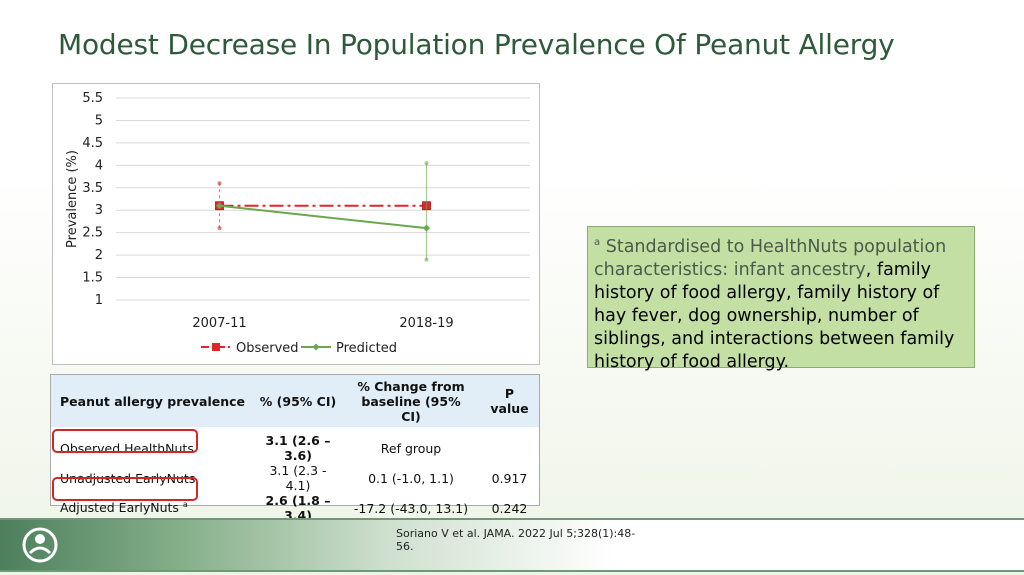 The width and height of the screenshot is (1024, 575). I want to click on y-tick-label: 4.5, so click(92, 143).